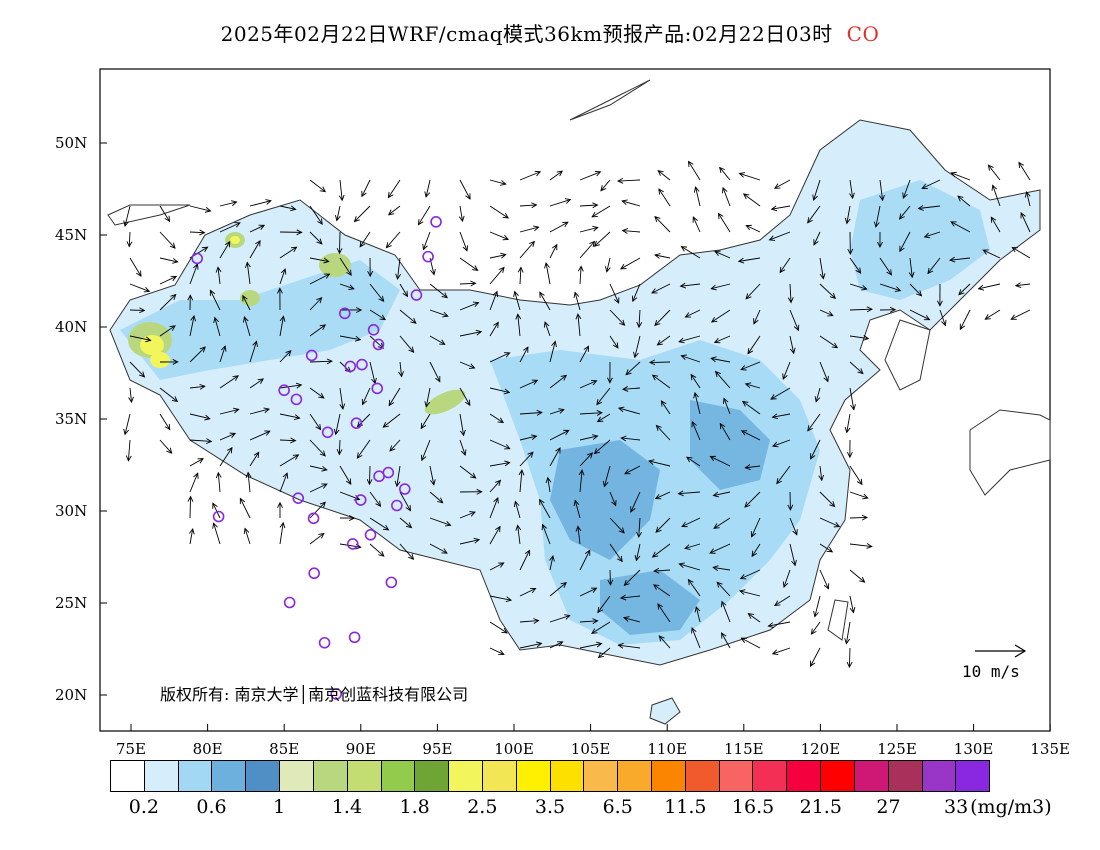 The image size is (1100, 850). I want to click on city-station-marker, so click(428, 256).